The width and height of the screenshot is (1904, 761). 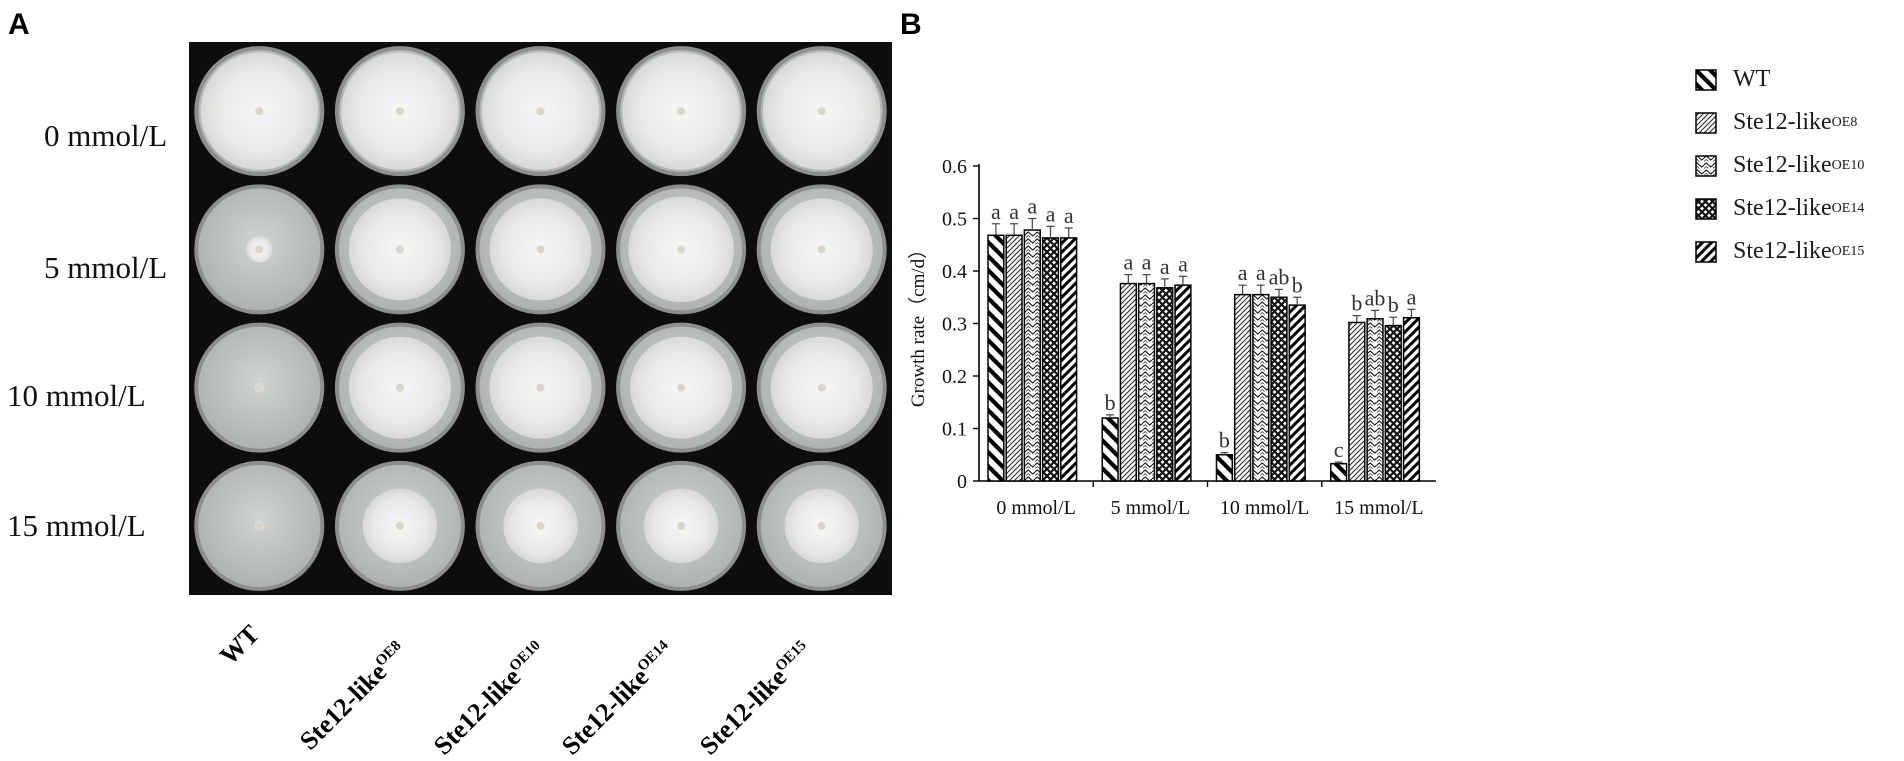 What do you see at coordinates (1297, 284) in the screenshot?
I see `significance-letter-s4-c2: b` at bounding box center [1297, 284].